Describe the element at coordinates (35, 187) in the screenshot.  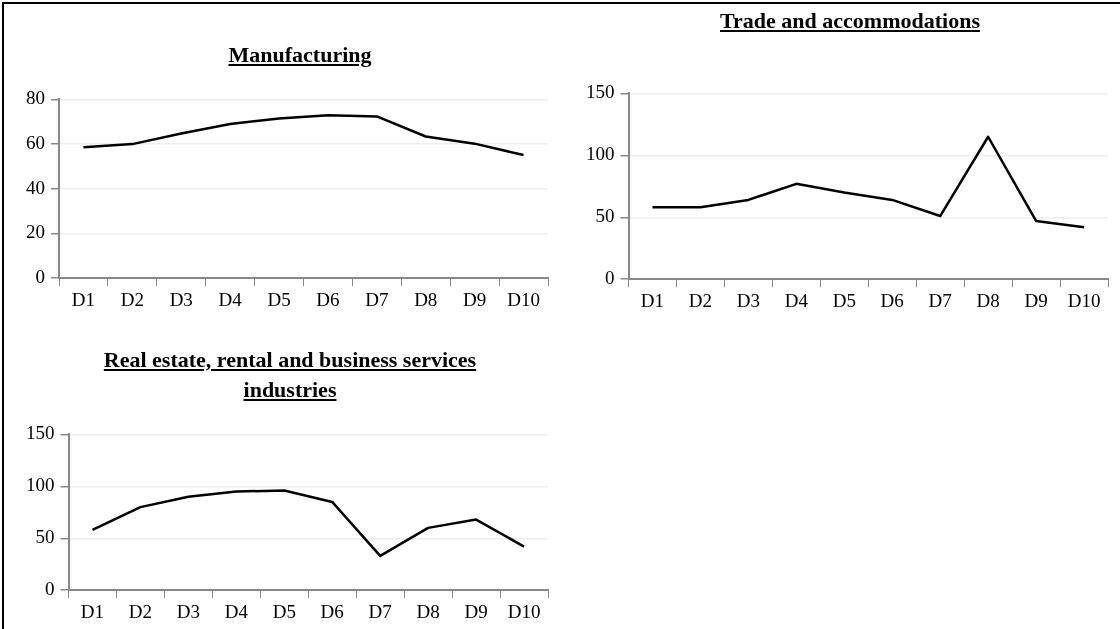
I see `y-tick-label: 40` at that location.